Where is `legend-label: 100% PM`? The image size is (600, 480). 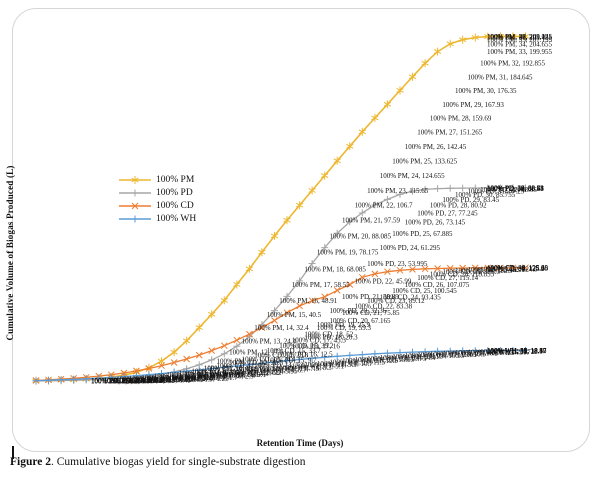 legend-label: 100% PM is located at coordinates (175, 180).